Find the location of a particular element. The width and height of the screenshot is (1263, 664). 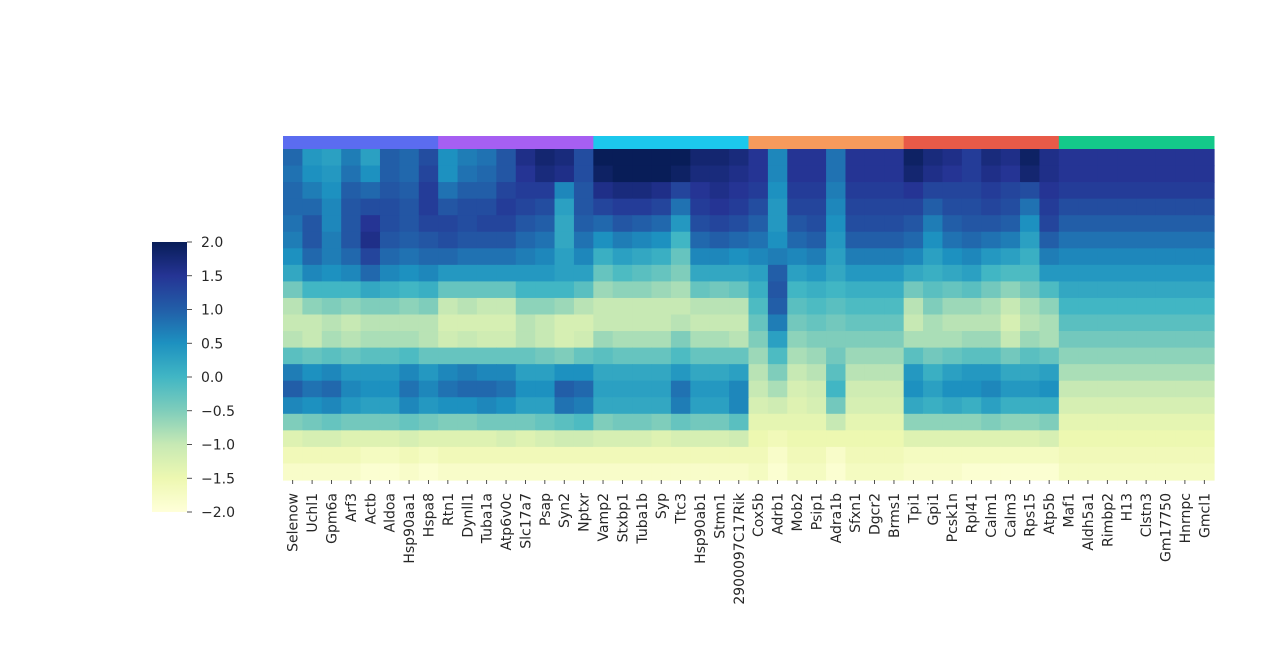

x-tick-label: Atp6v0c is located at coordinates (507, 522).